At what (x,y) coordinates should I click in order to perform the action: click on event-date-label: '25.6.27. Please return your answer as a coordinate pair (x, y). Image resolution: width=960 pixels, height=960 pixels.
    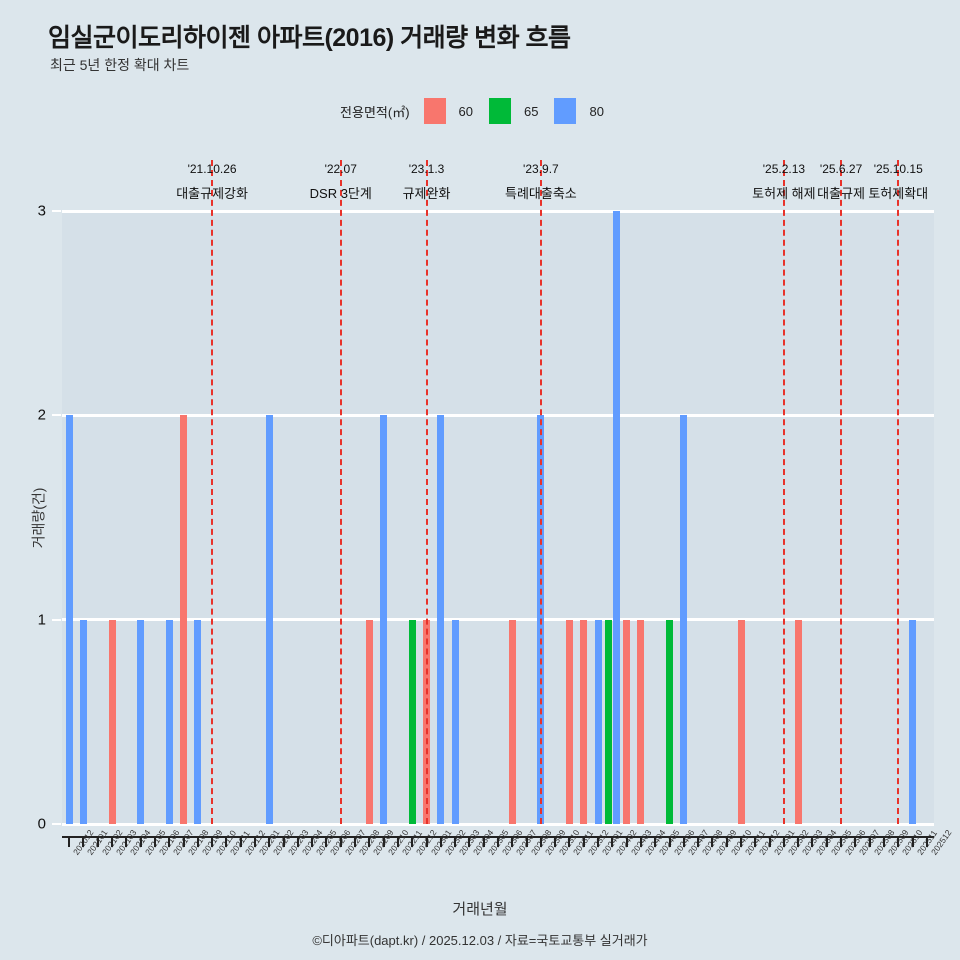
    Looking at the image, I should click on (841, 169).